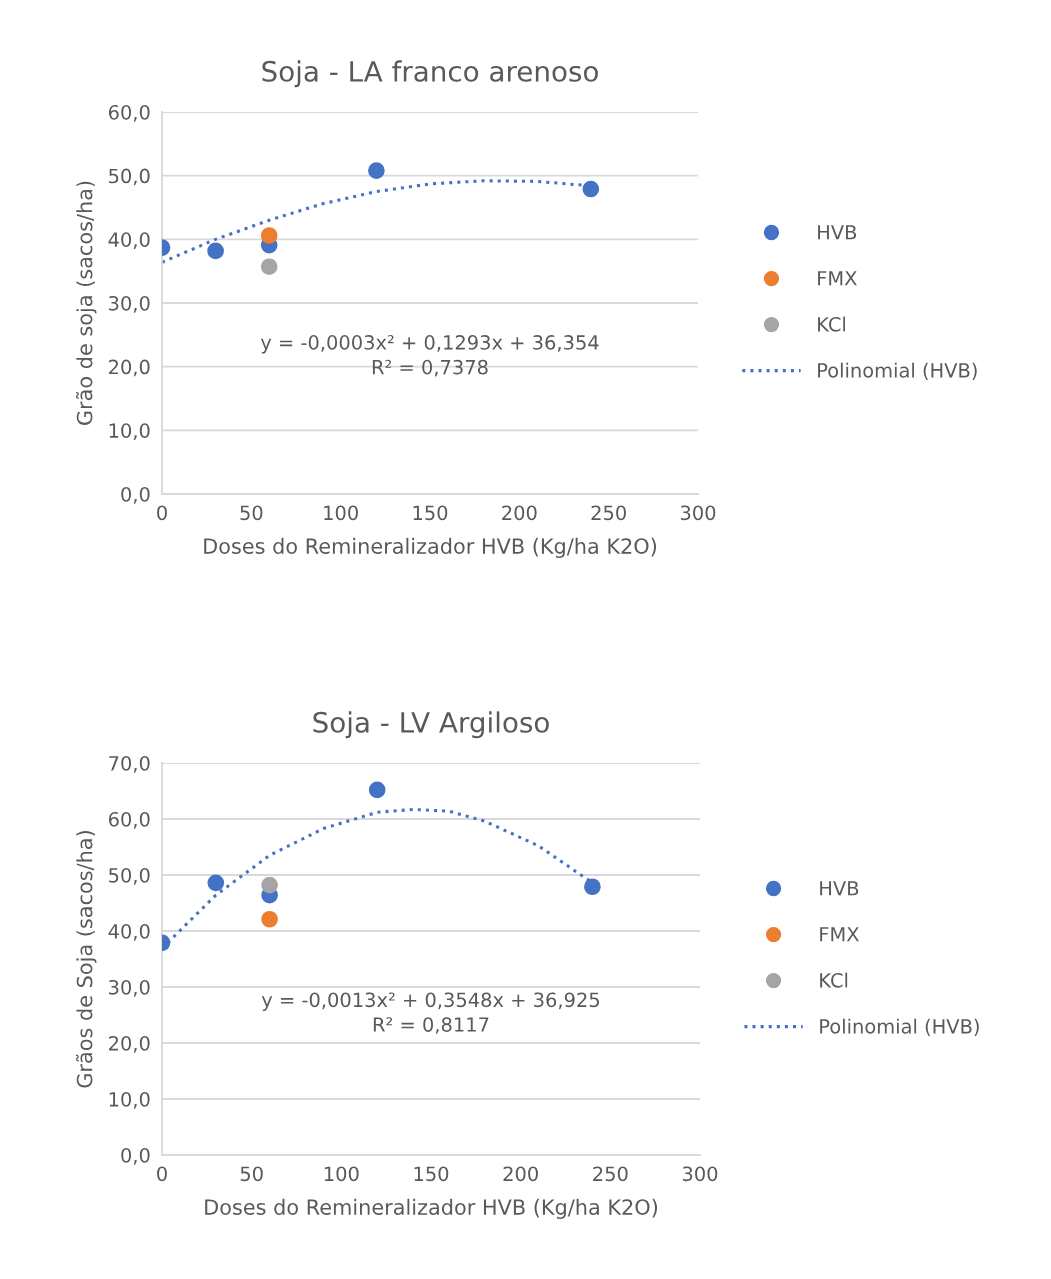 This screenshot has width=1051, height=1279. What do you see at coordinates (430, 74) in the screenshot?
I see `chart-title: Soja - LA franco arenoso` at bounding box center [430, 74].